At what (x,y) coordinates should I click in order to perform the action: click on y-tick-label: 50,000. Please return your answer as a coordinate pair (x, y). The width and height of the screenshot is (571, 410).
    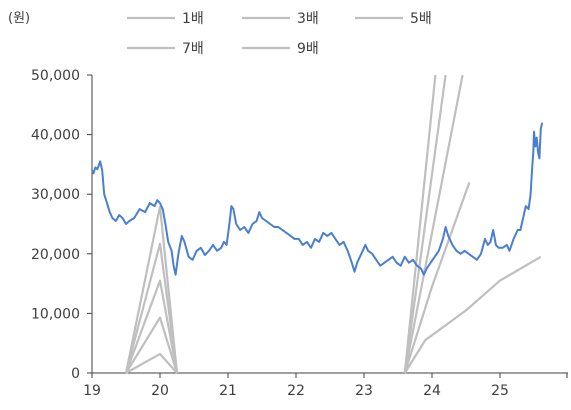
    Looking at the image, I should click on (55, 76).